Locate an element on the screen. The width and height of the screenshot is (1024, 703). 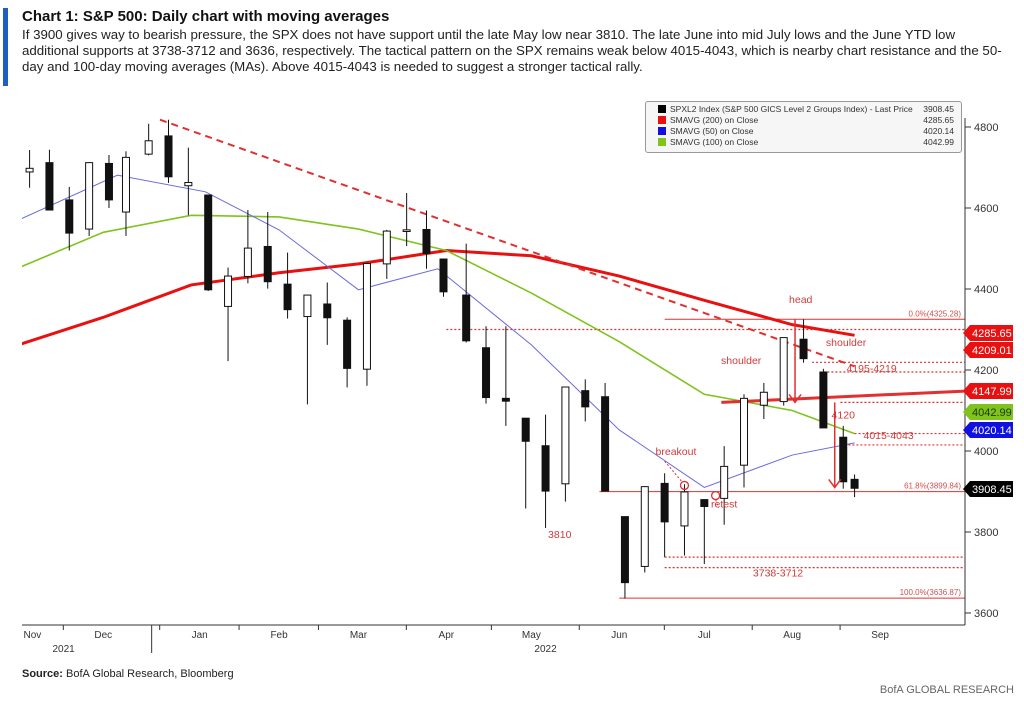
x-tick-label: Dec is located at coordinates (103, 635).